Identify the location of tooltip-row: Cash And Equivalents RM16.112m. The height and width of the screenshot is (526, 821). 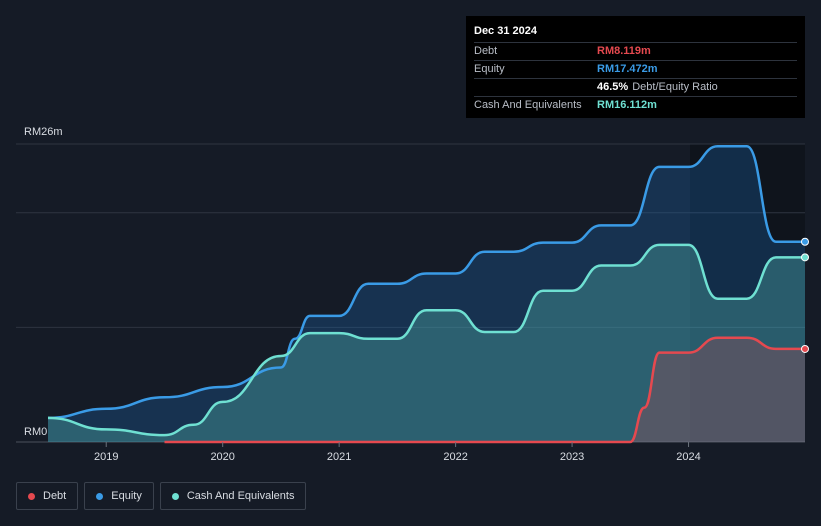
(635, 105).